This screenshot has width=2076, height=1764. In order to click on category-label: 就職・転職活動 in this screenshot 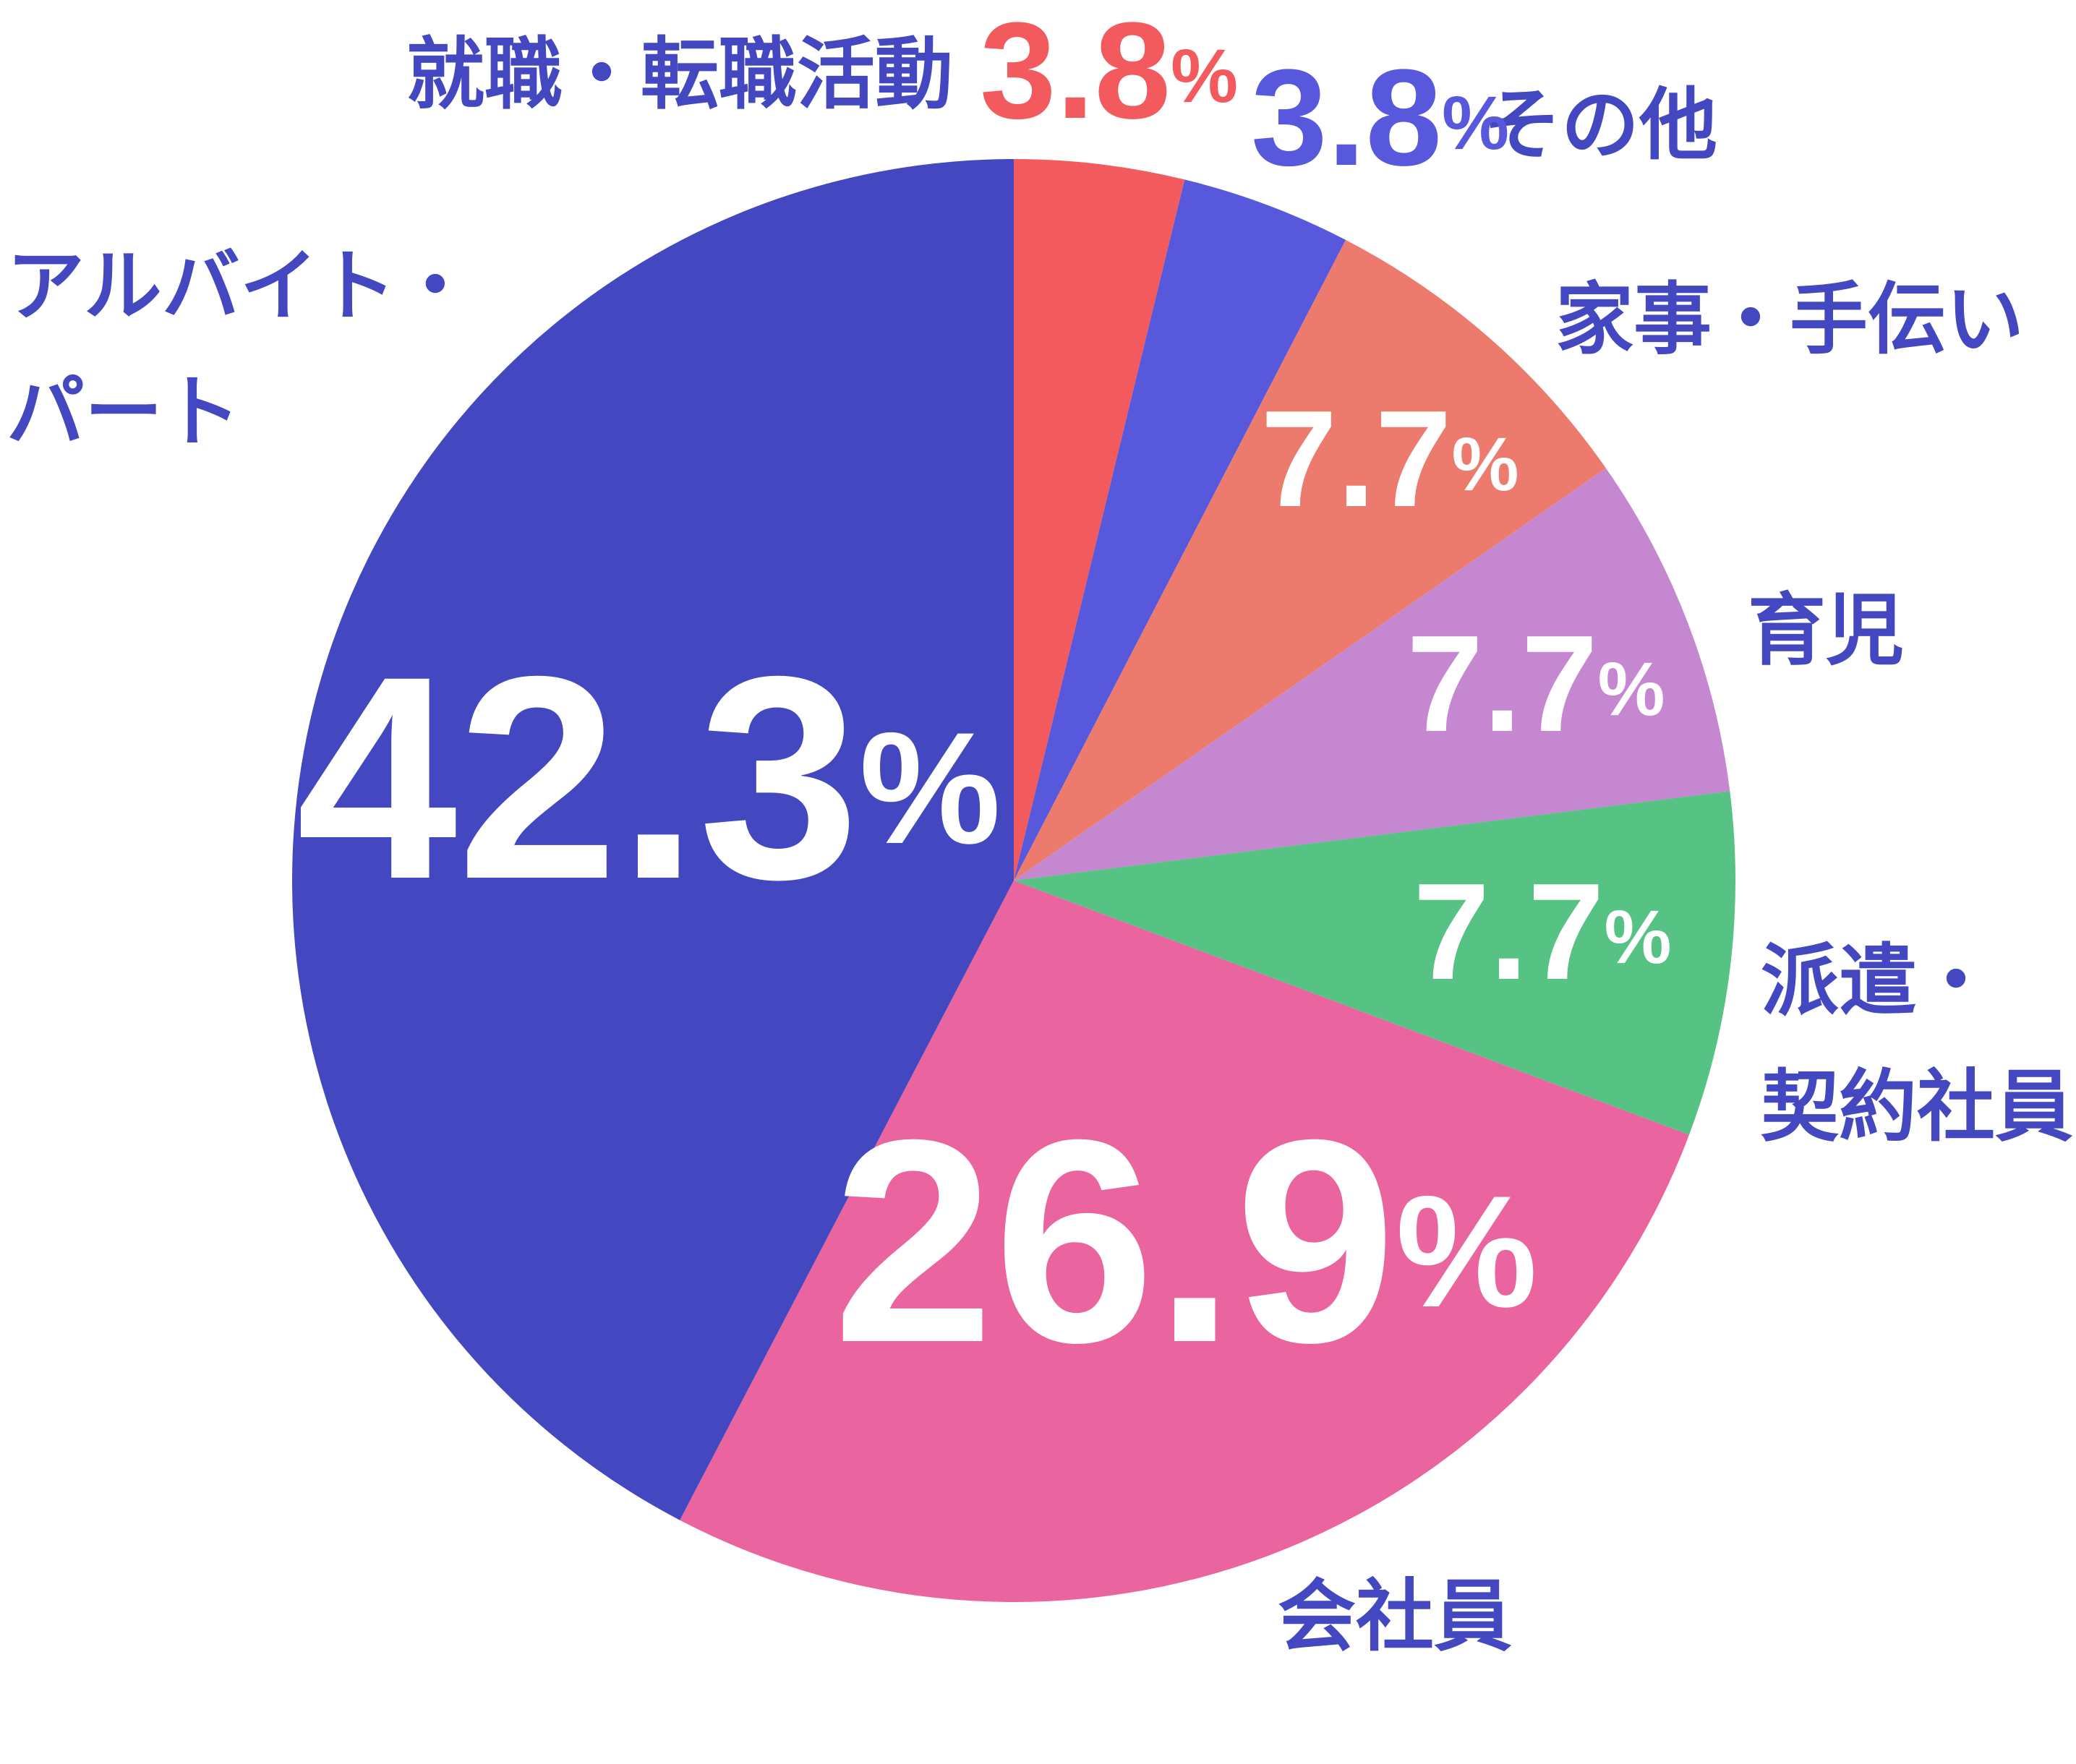, I will do `click(680, 75)`.